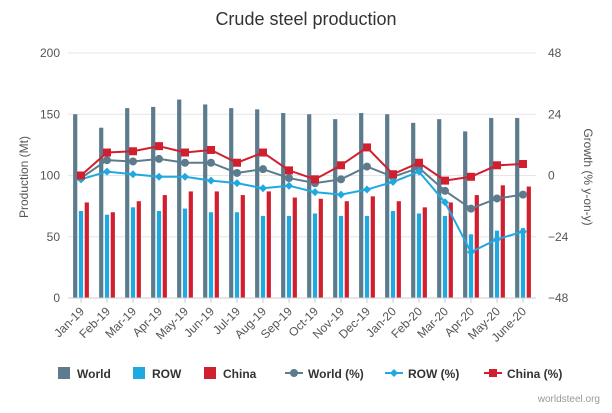  I want to click on legend-item-world-pct: World (%), so click(324, 374).